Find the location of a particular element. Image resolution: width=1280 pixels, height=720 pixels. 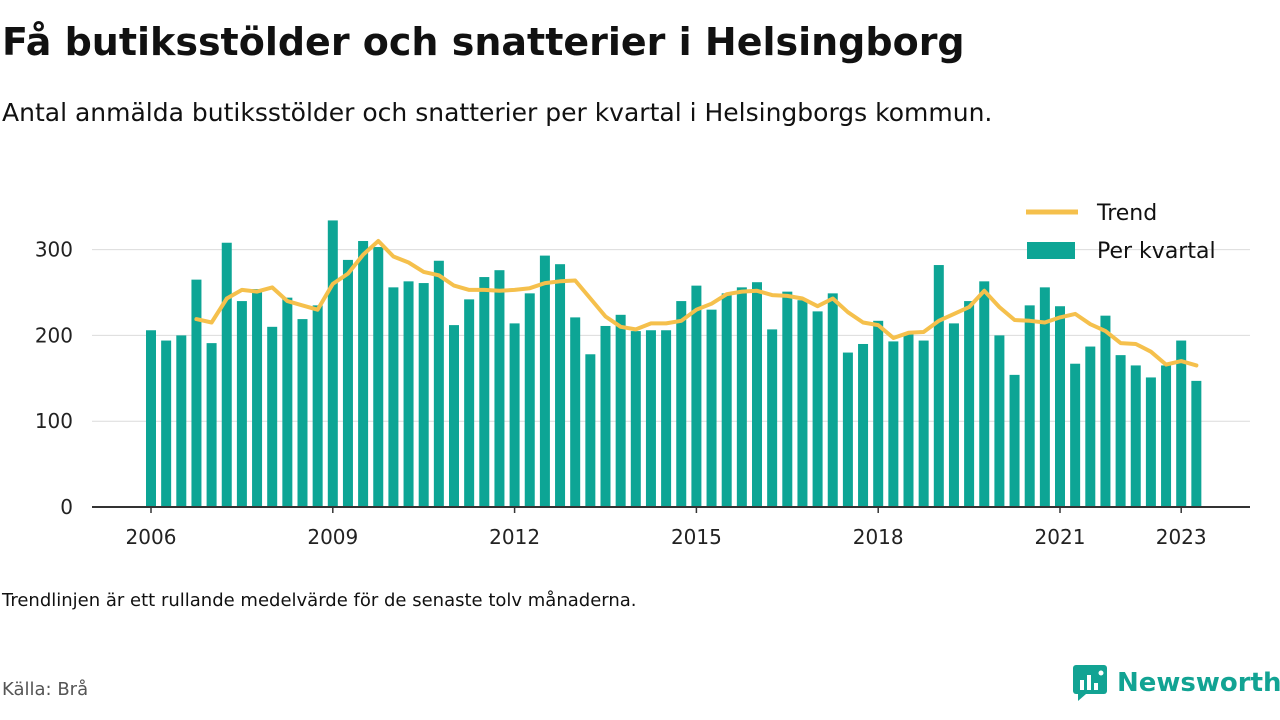

y-tick-label: 300 is located at coordinates (54, 250).